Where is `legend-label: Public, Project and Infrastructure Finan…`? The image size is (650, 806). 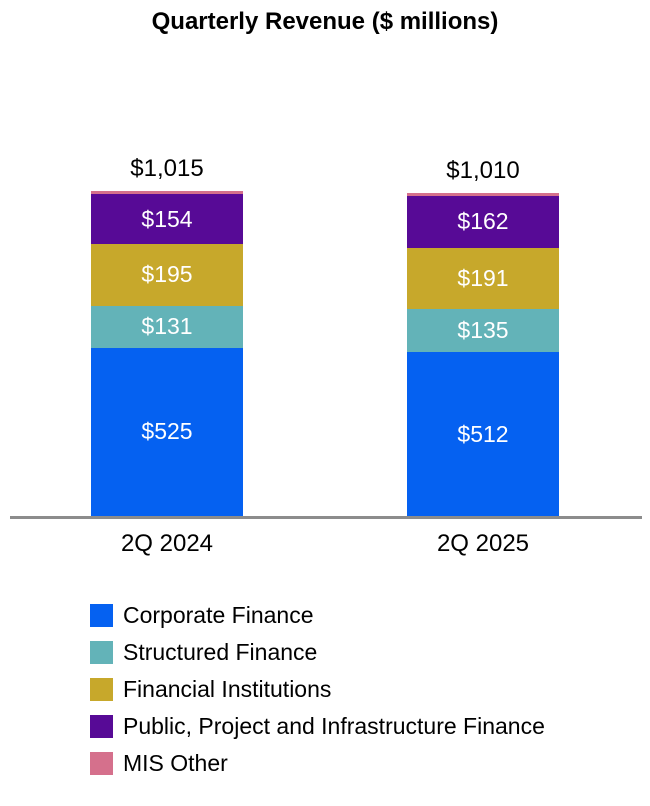
legend-label: Public, Project and Infrastructure Finan… is located at coordinates (334, 726).